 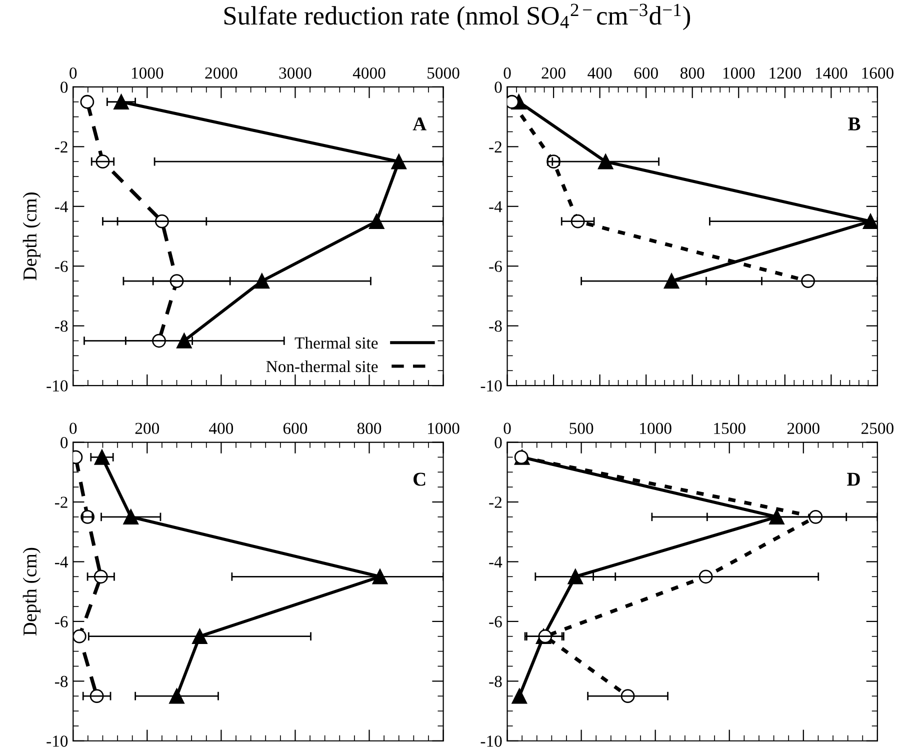 I want to click on legend-label: Non-thermal site, so click(x=322, y=366).